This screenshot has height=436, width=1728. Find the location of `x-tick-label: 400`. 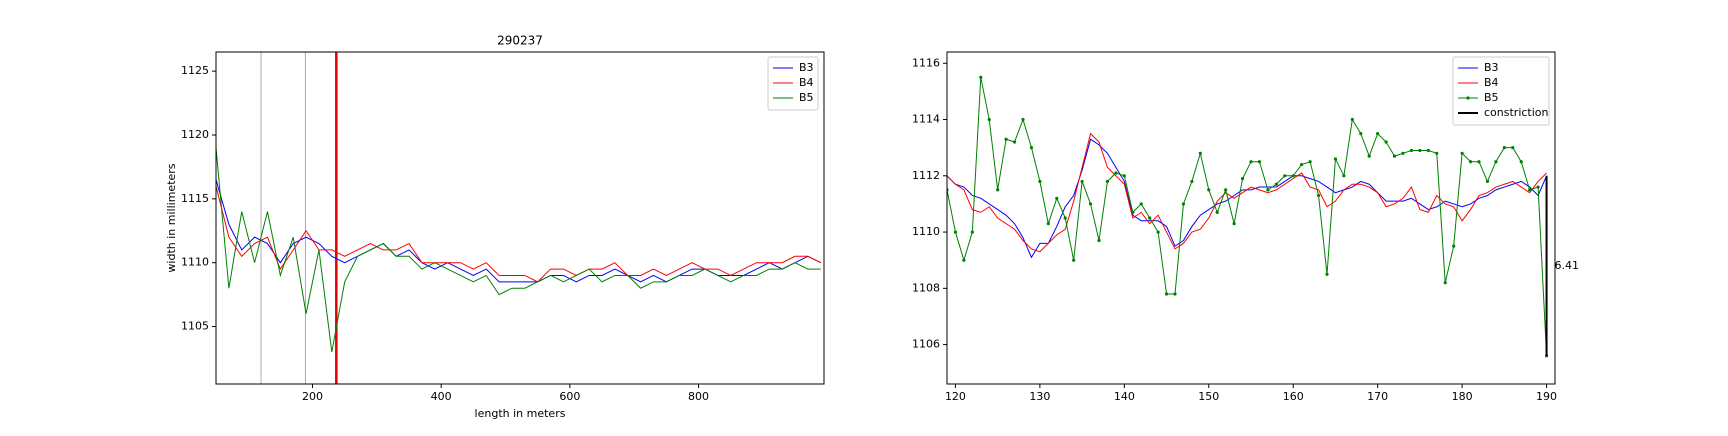

x-tick-label: 400 is located at coordinates (441, 396).